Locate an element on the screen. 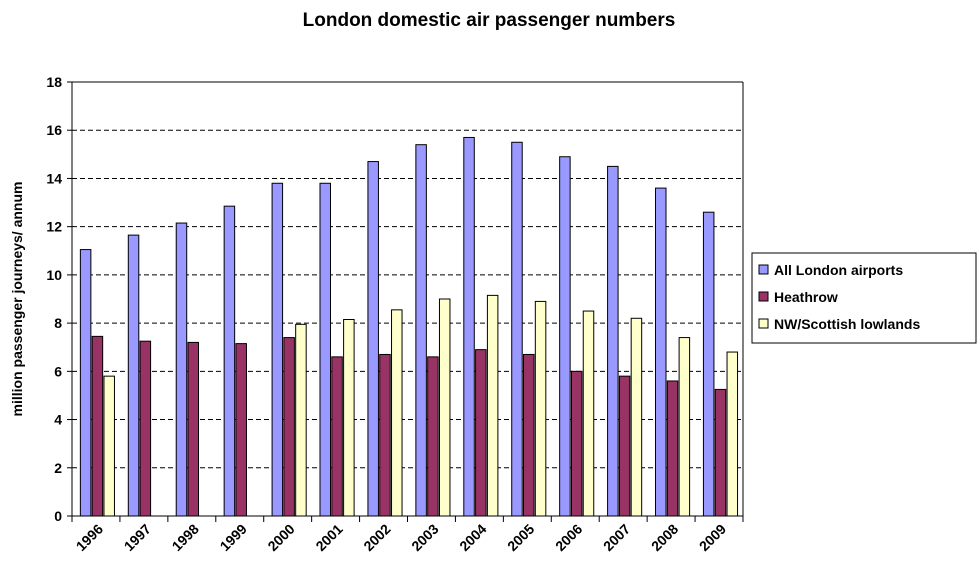 This screenshot has width=978, height=577. bar-heathrow-2003 is located at coordinates (433, 436).